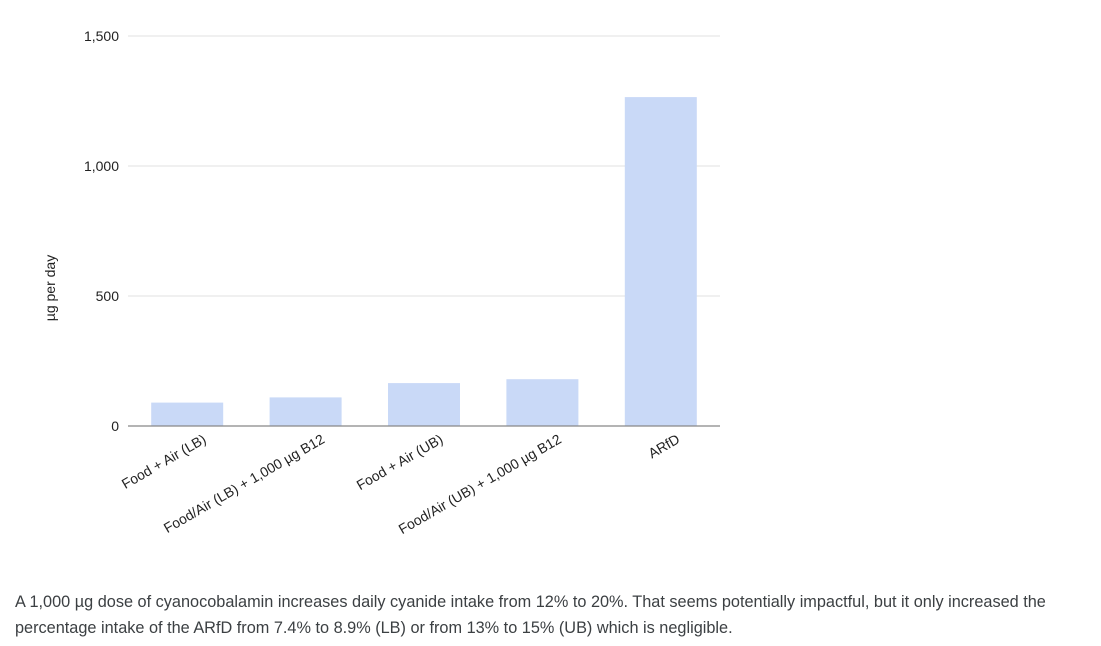 The height and width of the screenshot is (646, 1101). What do you see at coordinates (108, 296) in the screenshot?
I see `y-tick-label-1: 500` at bounding box center [108, 296].